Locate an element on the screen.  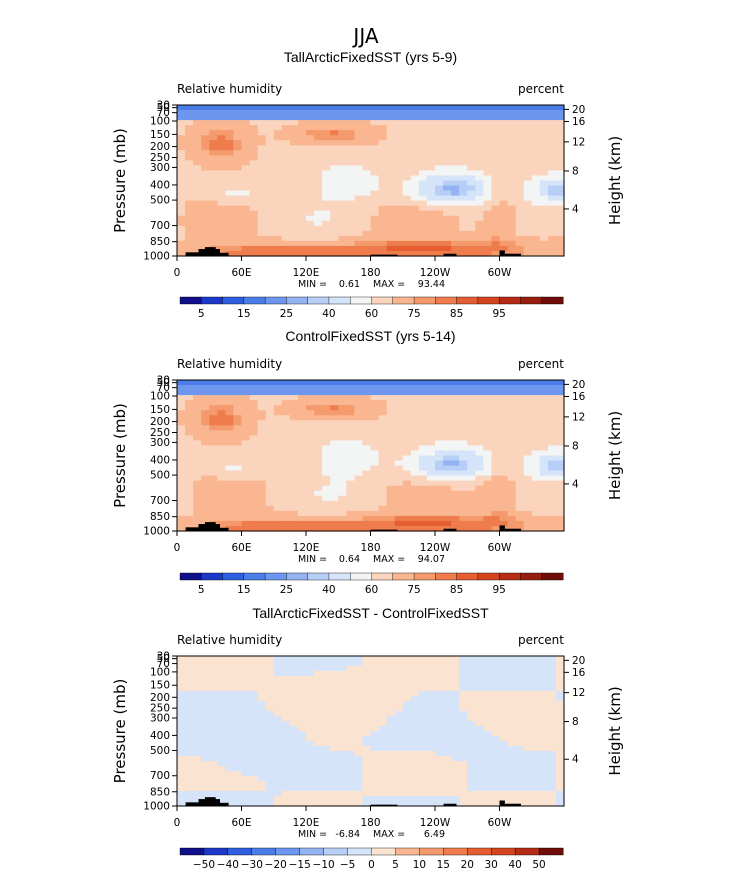
y-axis-title: Pressure (mb) is located at coordinates (120, 180).